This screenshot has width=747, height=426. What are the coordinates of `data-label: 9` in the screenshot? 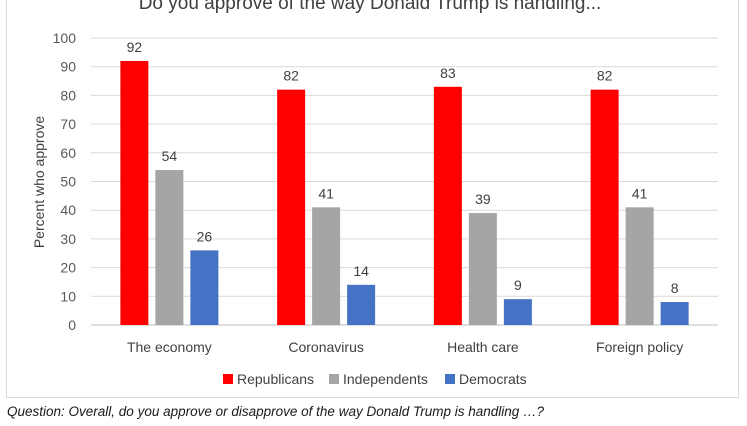 It's located at (518, 285).